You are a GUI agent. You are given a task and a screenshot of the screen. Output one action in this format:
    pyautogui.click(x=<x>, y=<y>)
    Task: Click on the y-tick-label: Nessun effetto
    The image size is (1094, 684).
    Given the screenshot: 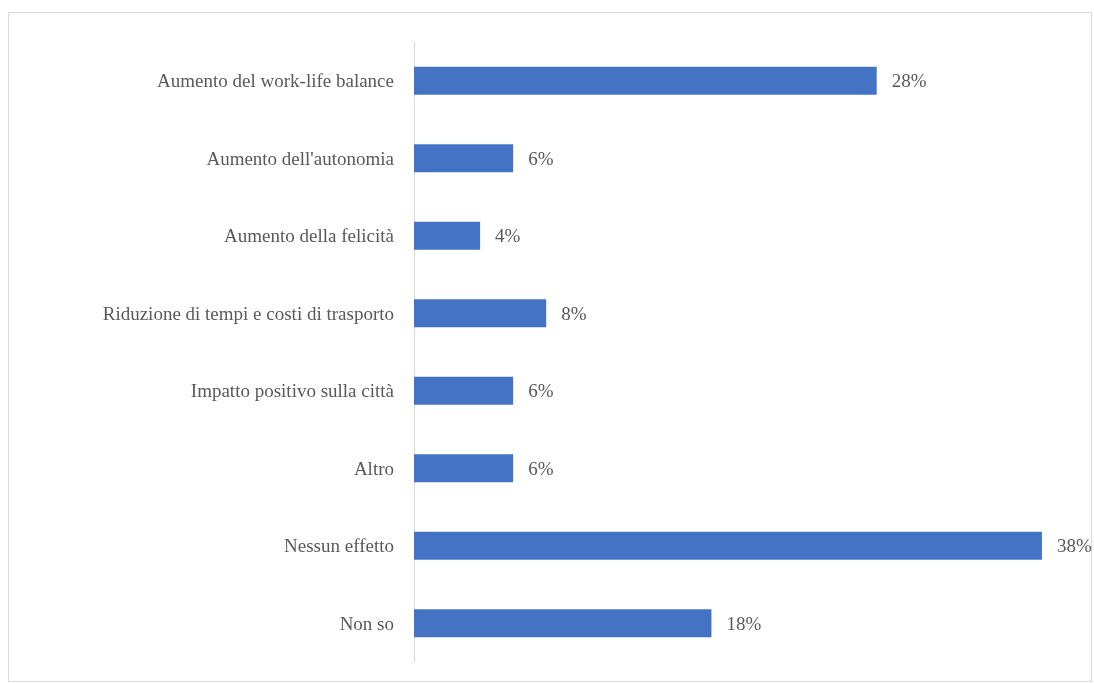 What is the action you would take?
    pyautogui.click(x=339, y=546)
    